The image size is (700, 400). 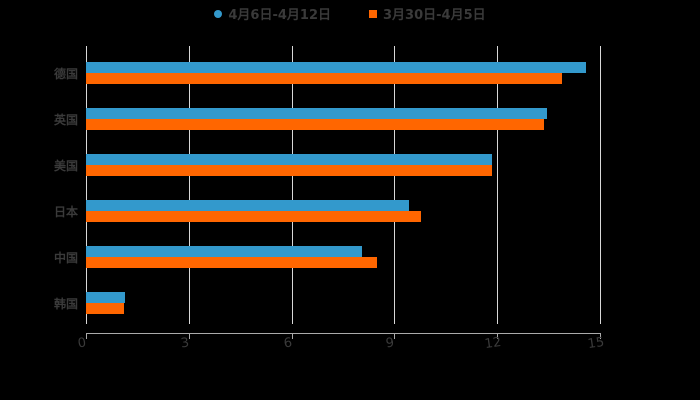 I want to click on x-axis, so click(x=343, y=333).